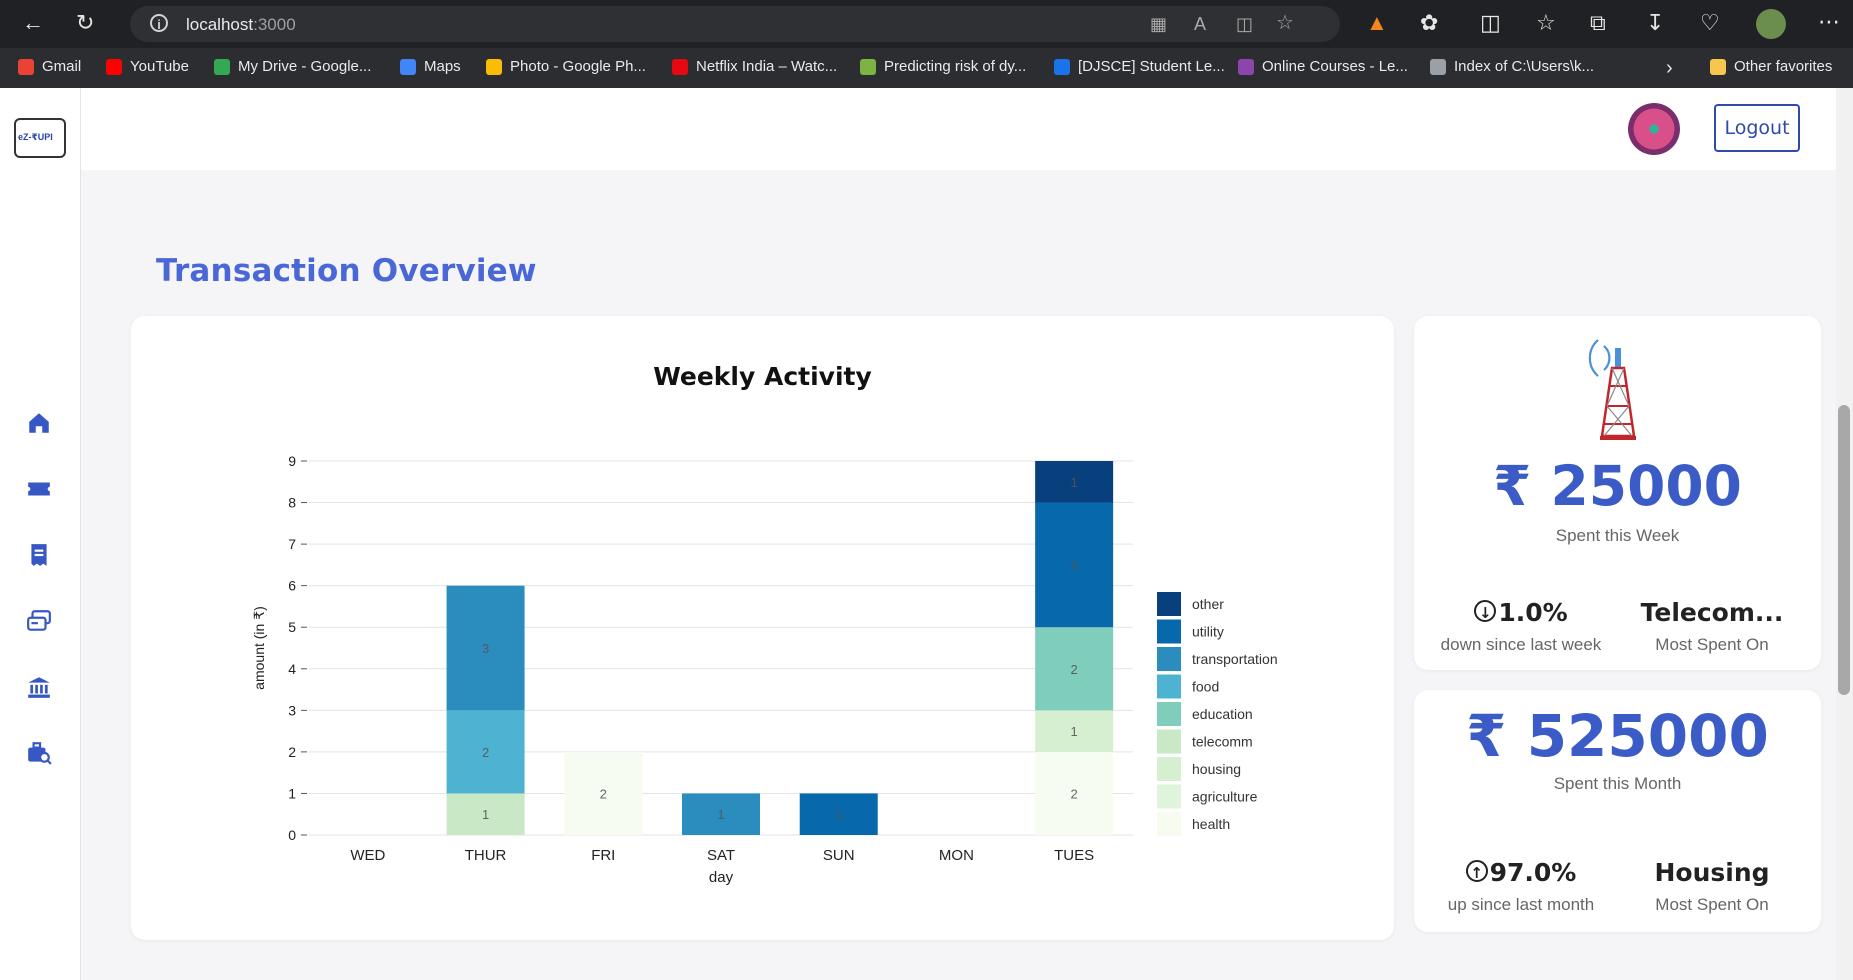 This screenshot has width=1853, height=980. What do you see at coordinates (1169, 824) in the screenshot?
I see `legend-swatch-health` at bounding box center [1169, 824].